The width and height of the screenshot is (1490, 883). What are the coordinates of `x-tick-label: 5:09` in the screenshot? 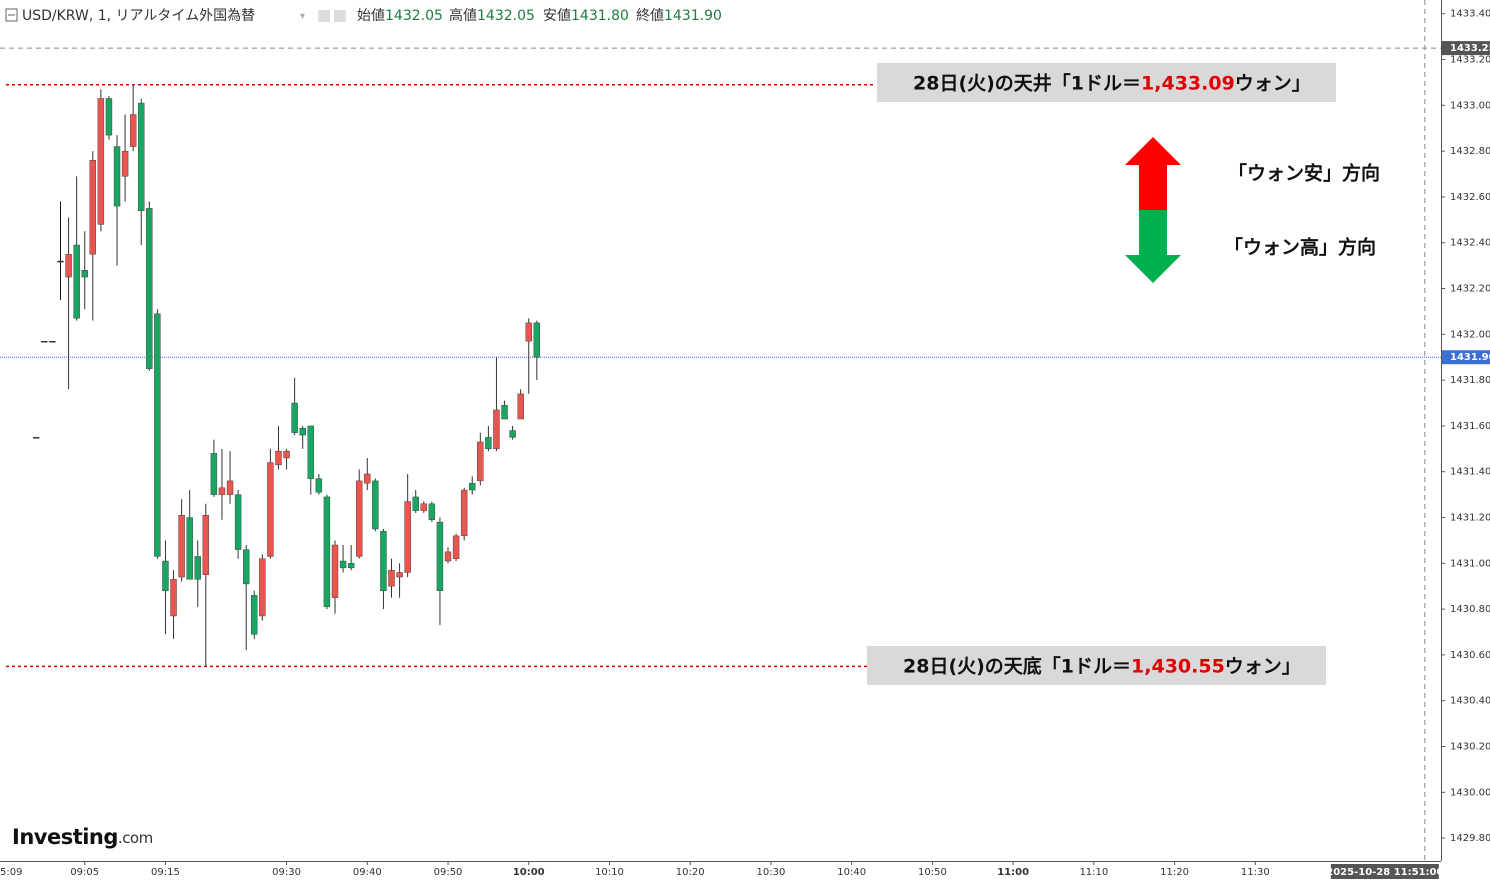 It's located at (11, 872).